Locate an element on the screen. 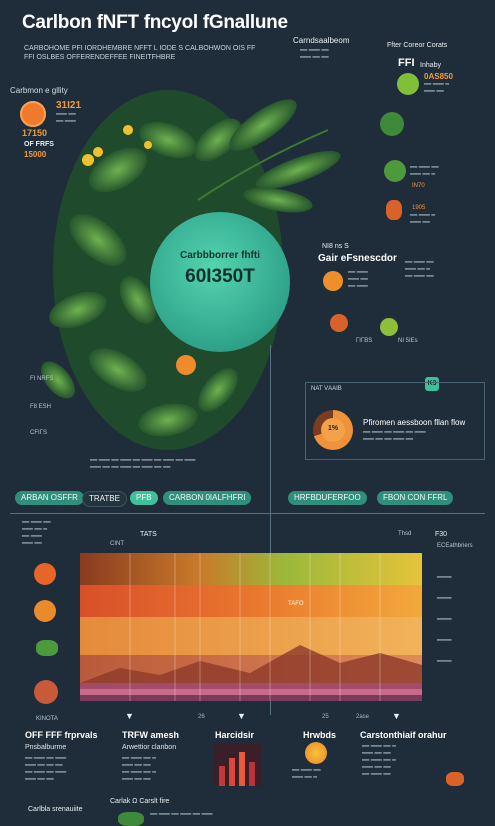 The width and height of the screenshot is (495, 826). top-right-note: ━━ ━━━ ━━ ━━━ ━━ ━━ is located at coordinates (314, 54).